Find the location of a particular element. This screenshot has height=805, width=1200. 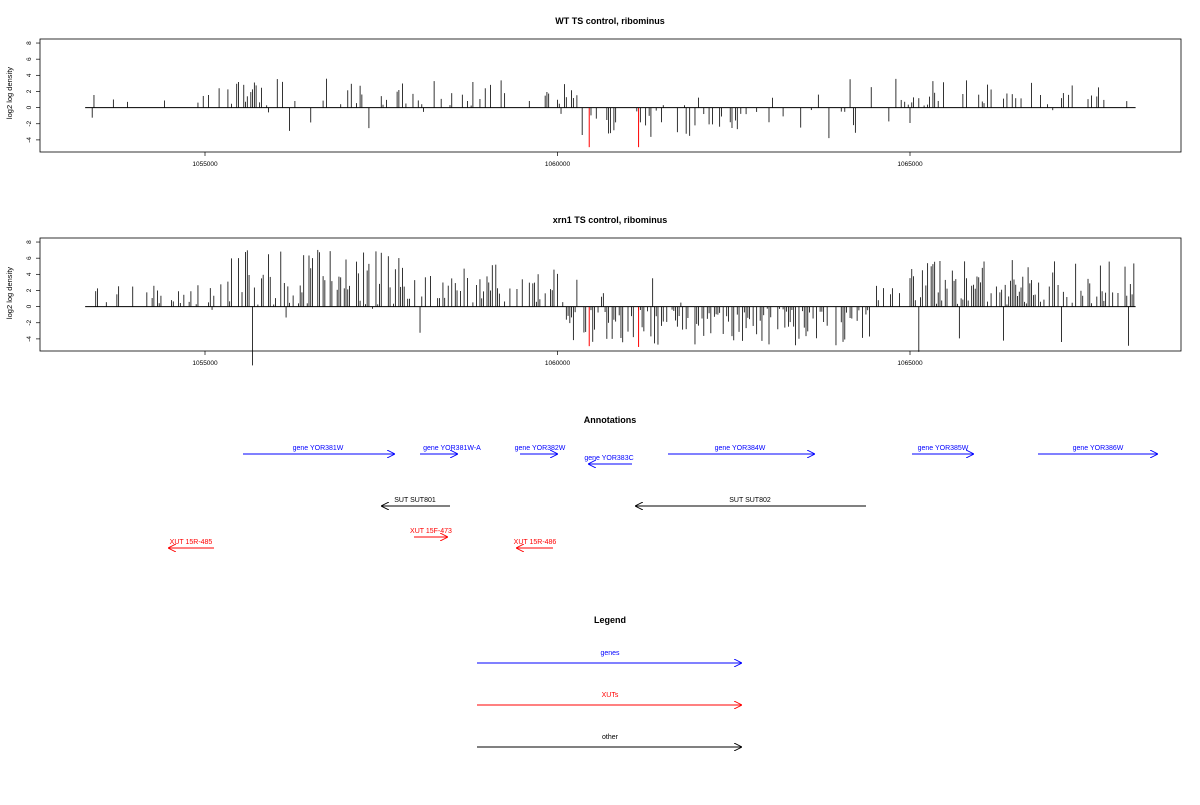

legend-label: other is located at coordinates (610, 737).